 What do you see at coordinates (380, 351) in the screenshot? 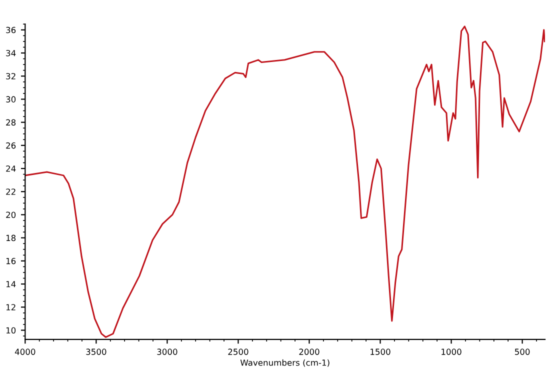
I see `x-tick-label: 1500` at bounding box center [380, 351].